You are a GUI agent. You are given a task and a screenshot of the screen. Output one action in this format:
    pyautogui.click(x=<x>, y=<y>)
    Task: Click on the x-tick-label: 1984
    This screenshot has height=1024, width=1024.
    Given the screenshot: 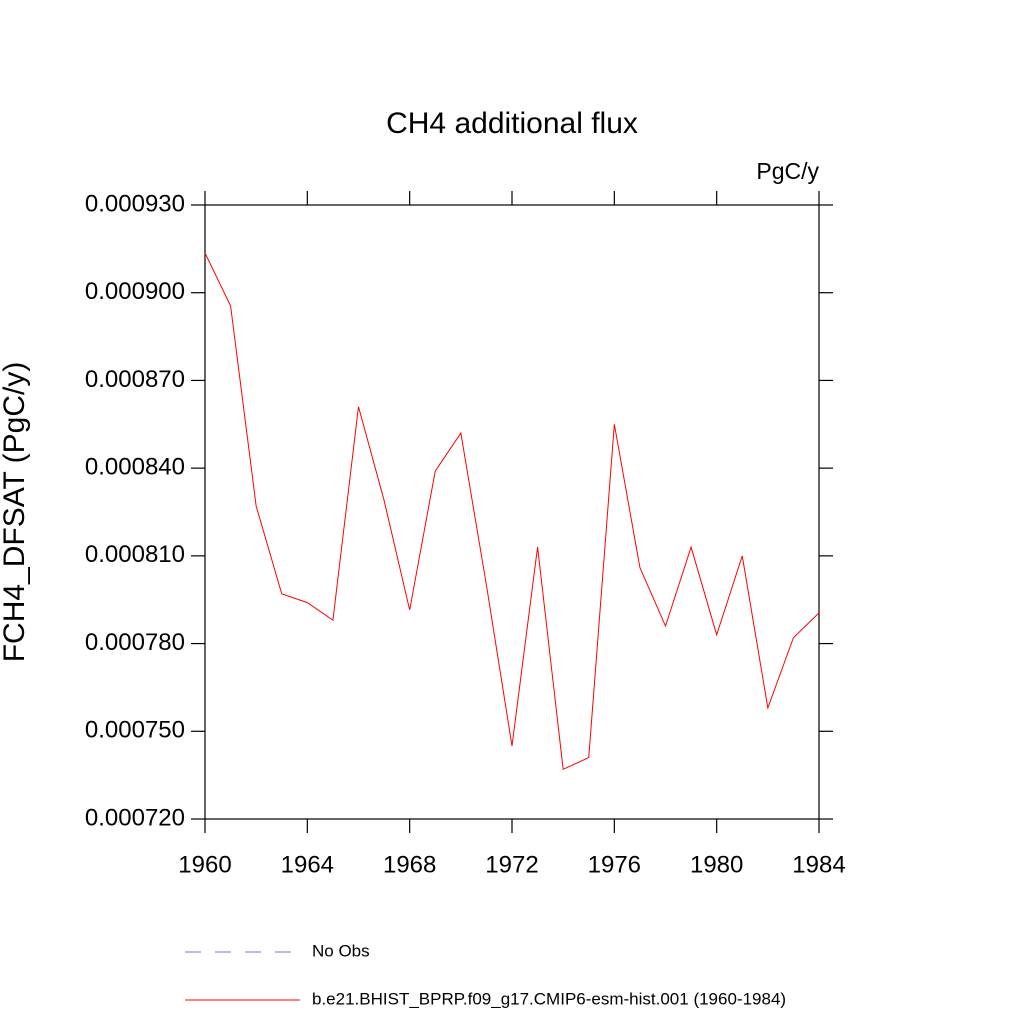 What is the action you would take?
    pyautogui.click(x=818, y=864)
    